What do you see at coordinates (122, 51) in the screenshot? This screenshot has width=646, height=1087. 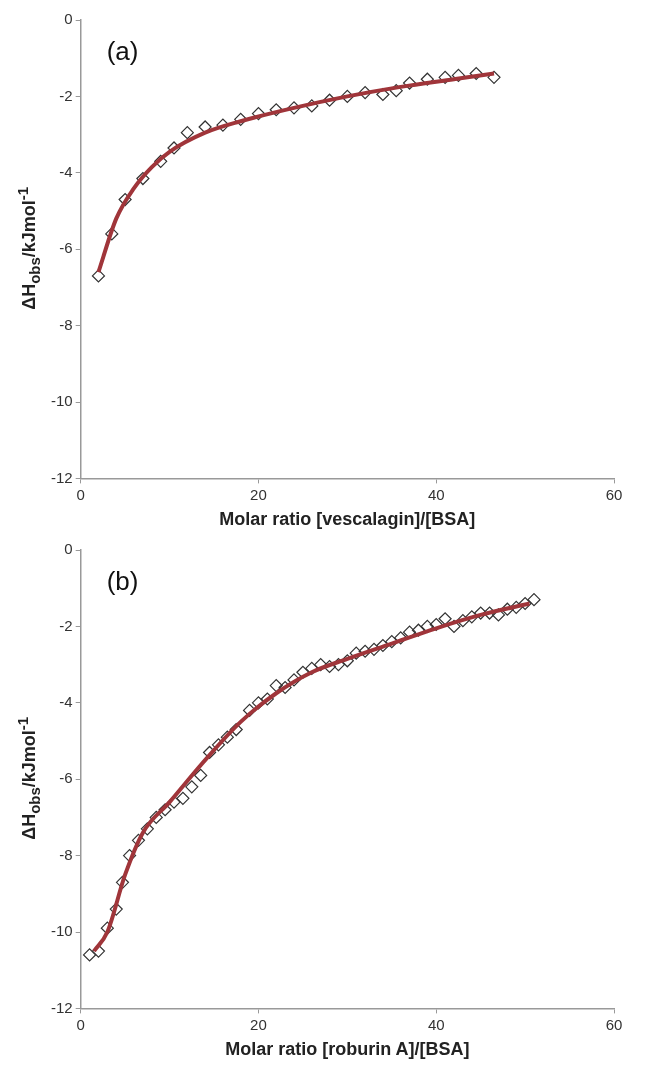 I see `annotation: (a)` at bounding box center [122, 51].